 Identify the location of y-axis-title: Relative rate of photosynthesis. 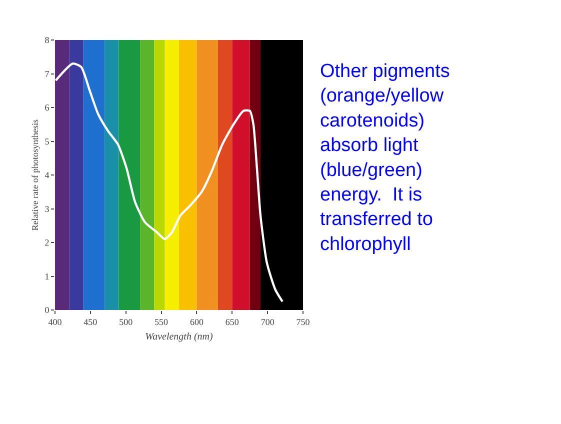
(35, 174).